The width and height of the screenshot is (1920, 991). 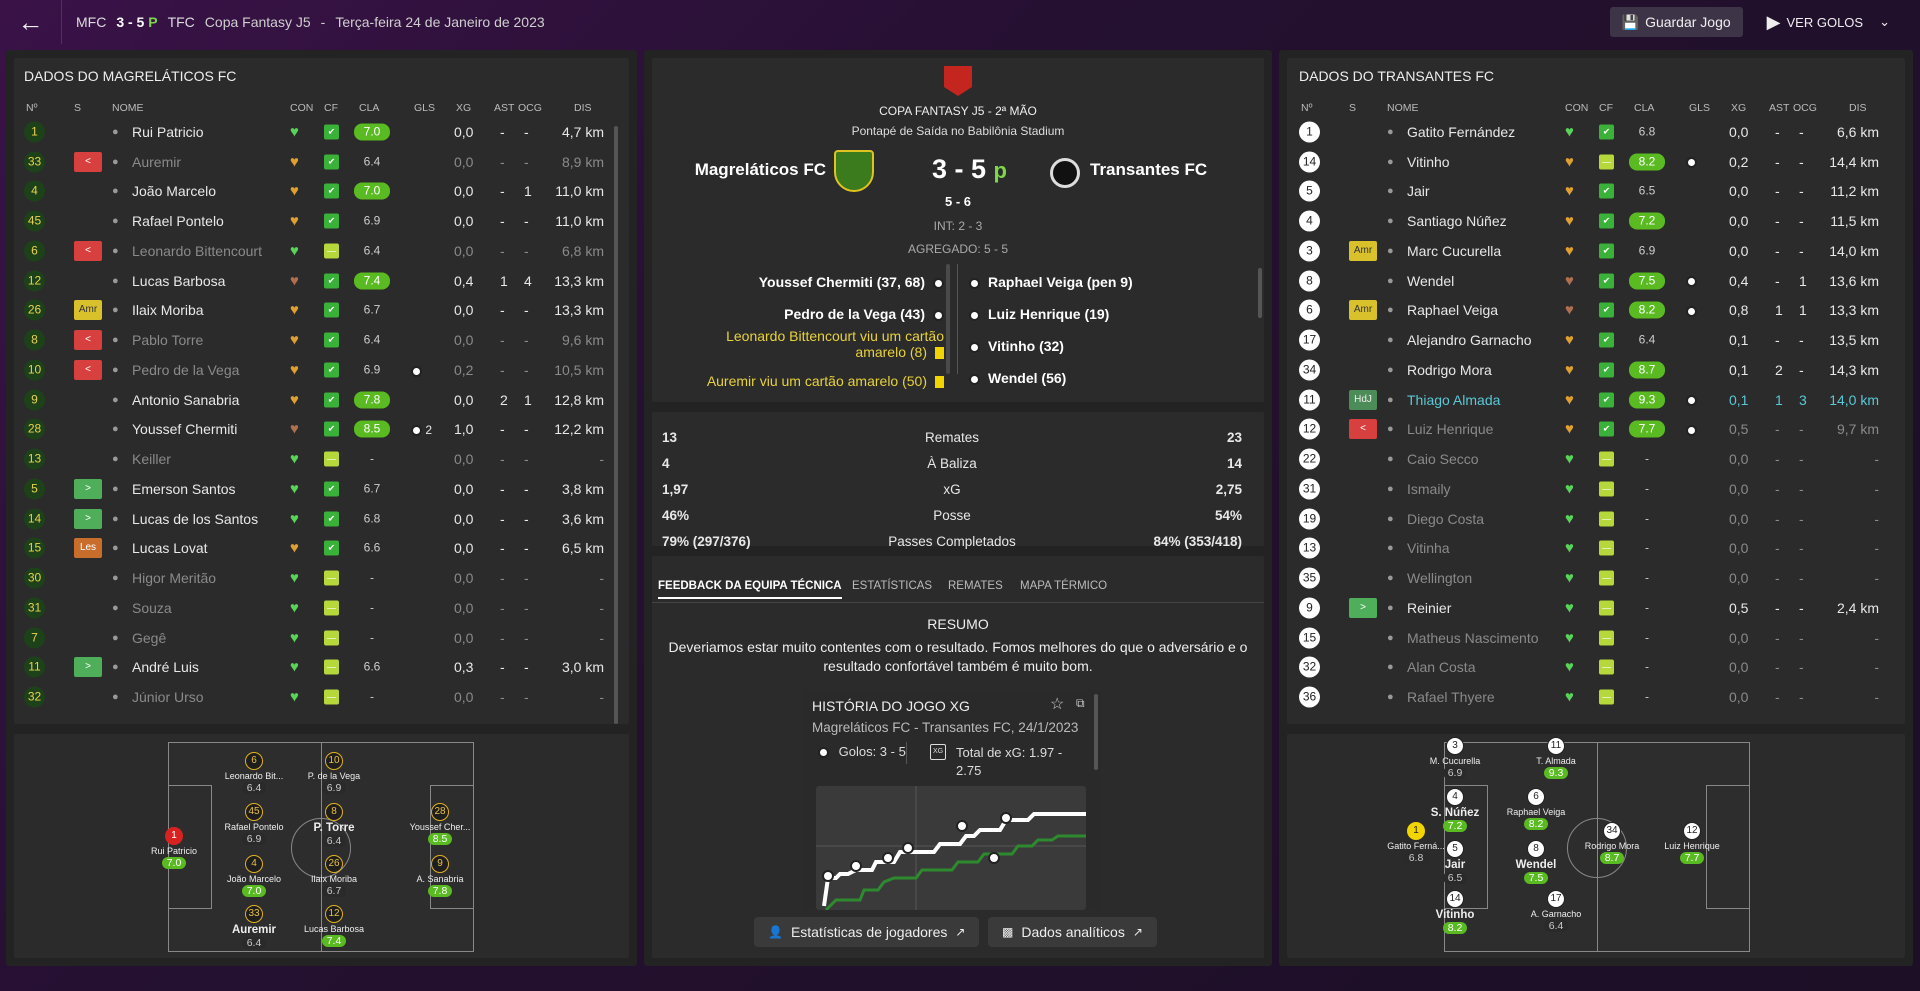 I want to click on home-scrollbar, so click(x=616, y=425).